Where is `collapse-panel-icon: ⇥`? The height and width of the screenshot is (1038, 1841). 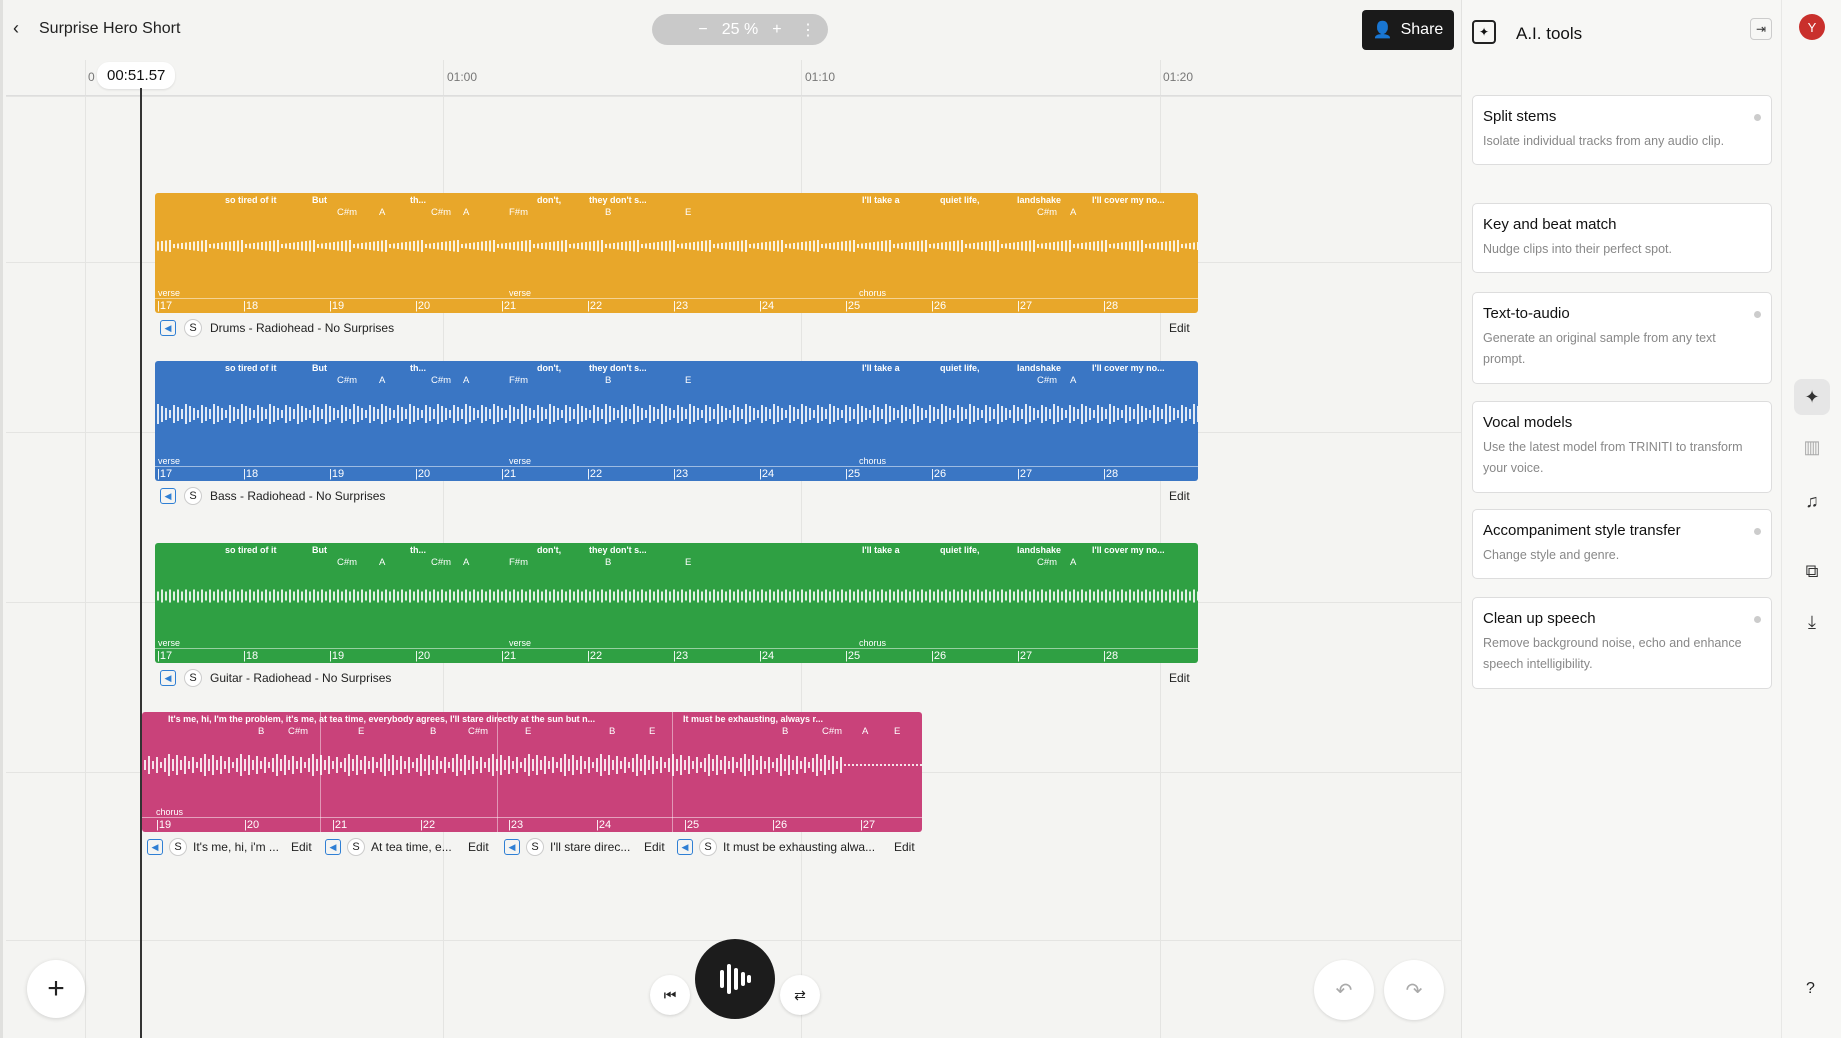
collapse-panel-icon: ⇥ is located at coordinates (1761, 29).